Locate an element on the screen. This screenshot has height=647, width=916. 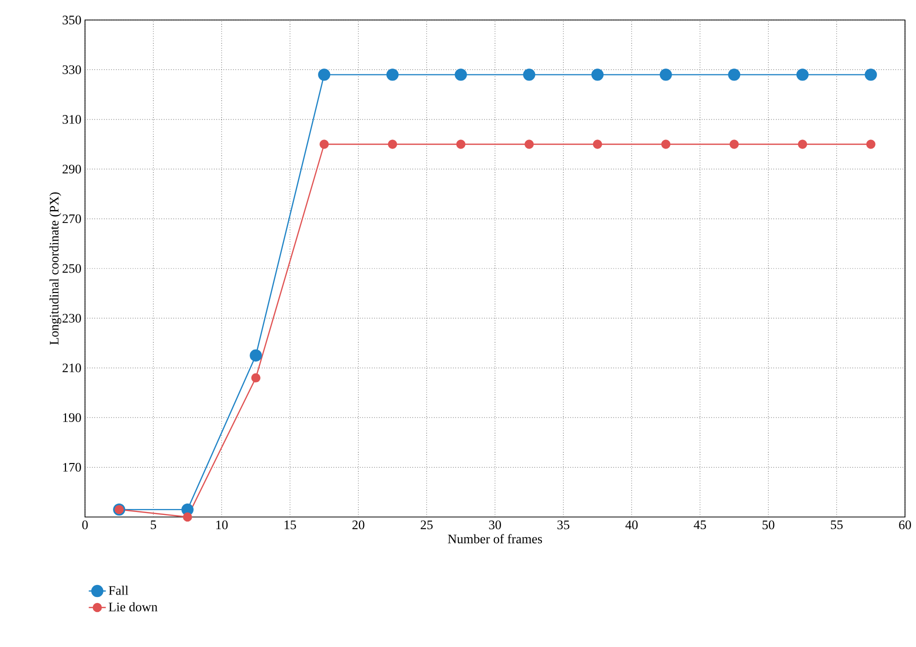
y-tick-label: 310 is located at coordinates (71, 119).